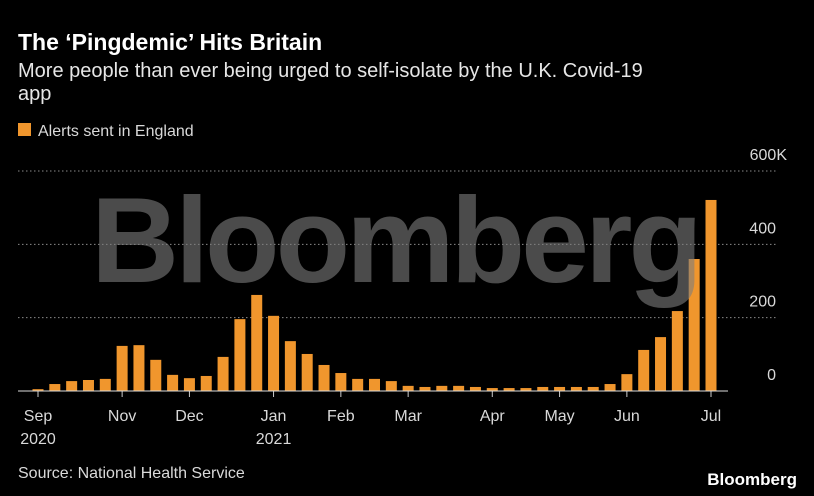 This screenshot has width=814, height=496. I want to click on x-tick-label: May, so click(559, 416).